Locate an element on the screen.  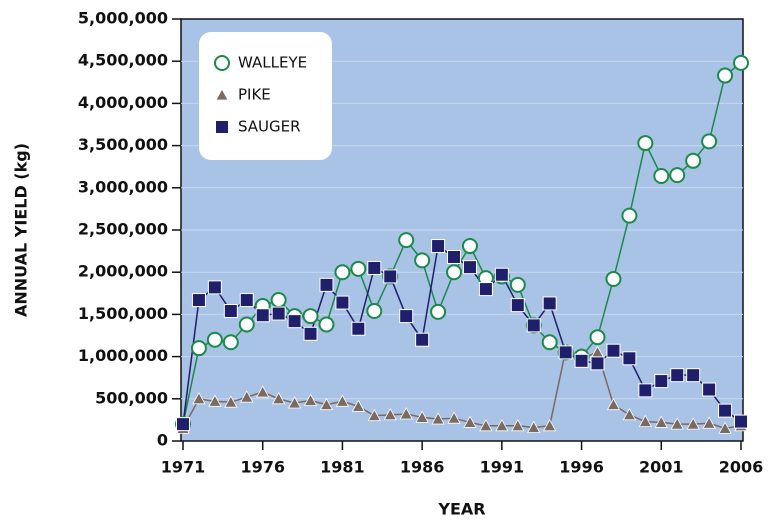
legend-label: PIKE is located at coordinates (254, 95).